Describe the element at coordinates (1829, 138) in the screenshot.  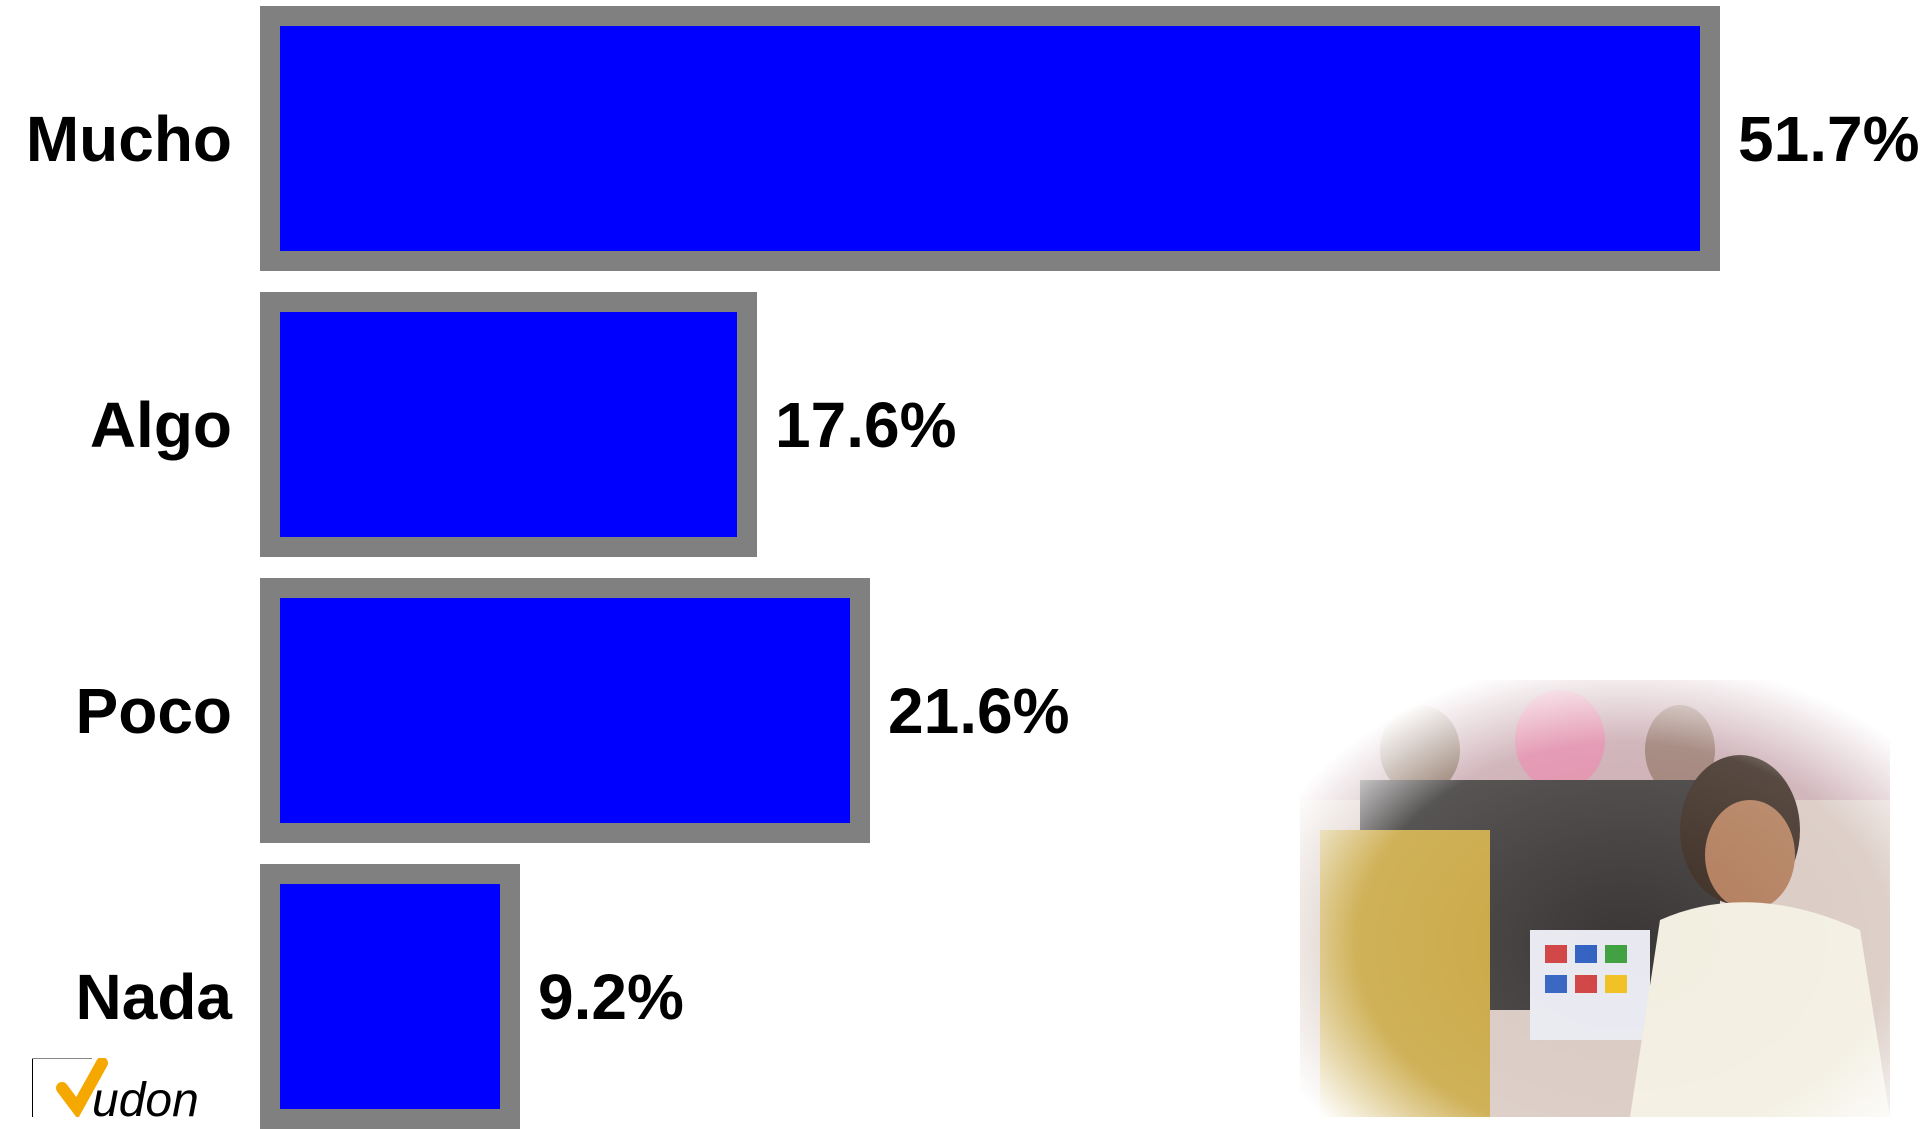
I see `value-label: 51.7%` at that location.